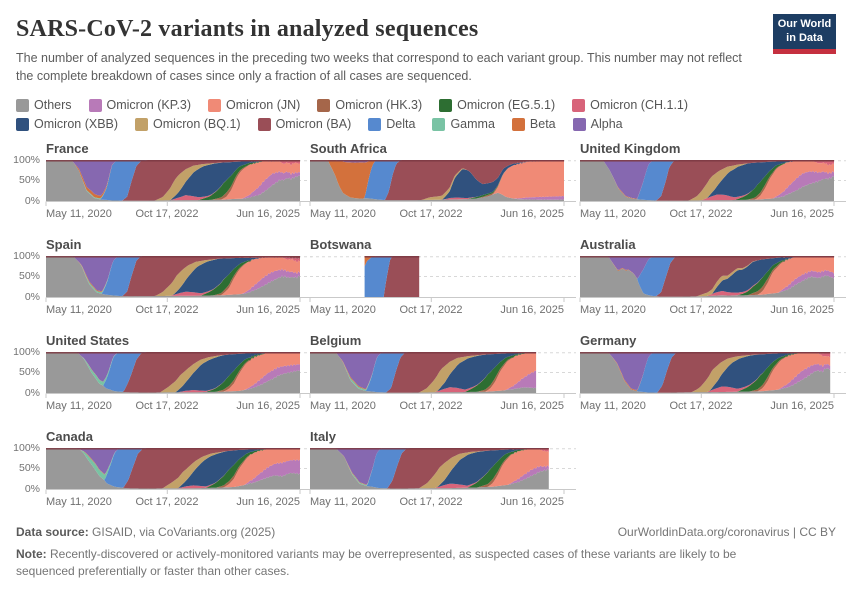 This screenshot has height=600, width=850. I want to click on facet-title: Australia, so click(608, 244).